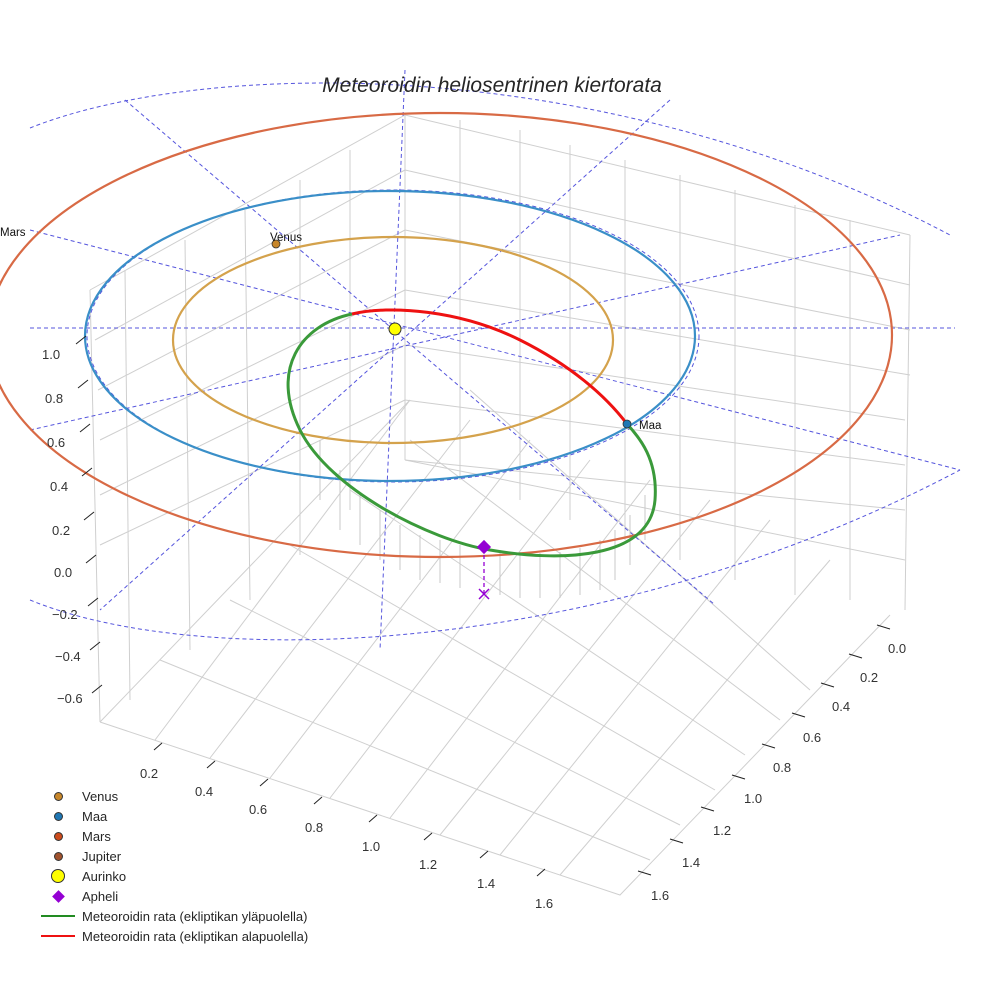 The height and width of the screenshot is (984, 984). What do you see at coordinates (627, 424) in the screenshot?
I see `maa-marker` at bounding box center [627, 424].